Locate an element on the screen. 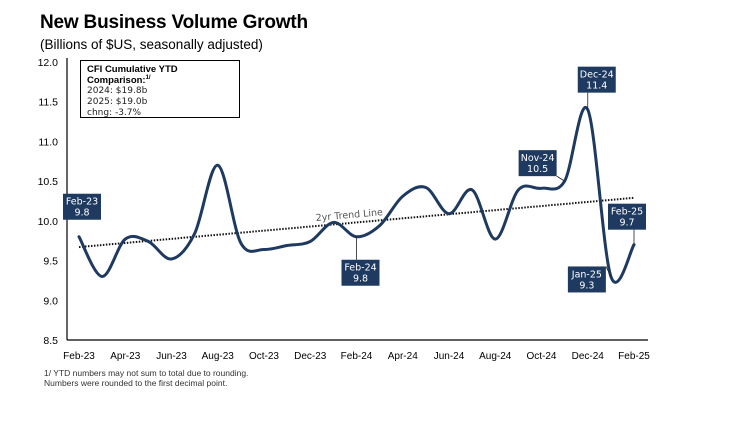 The width and height of the screenshot is (729, 439). data-callout: Feb-249.8 is located at coordinates (360, 261).